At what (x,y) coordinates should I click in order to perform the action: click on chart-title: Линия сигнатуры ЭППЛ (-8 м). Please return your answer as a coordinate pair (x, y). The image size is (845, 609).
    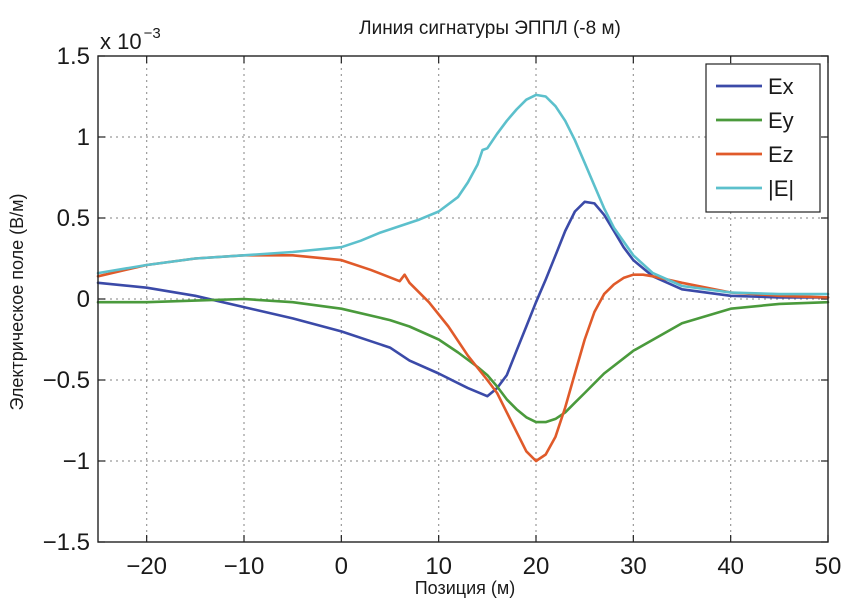
    Looking at the image, I should click on (490, 28).